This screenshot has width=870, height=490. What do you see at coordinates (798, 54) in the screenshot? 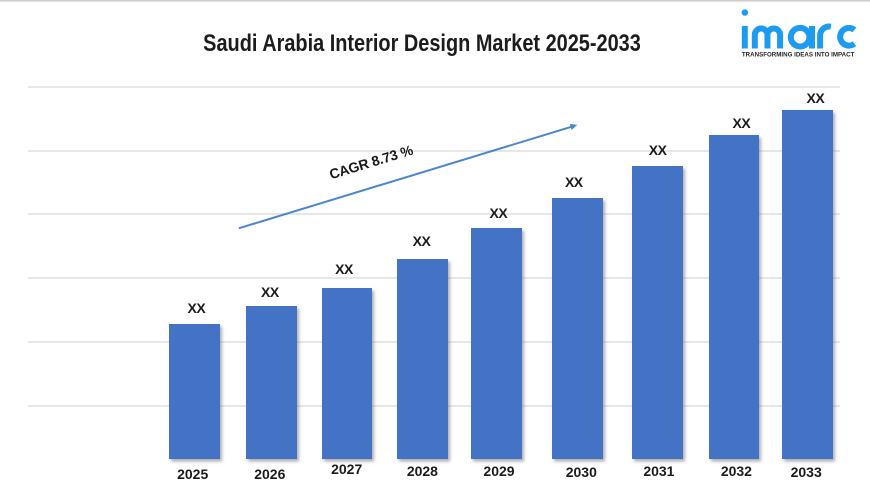
I see `svg-text: TRANSFORMING IDEAS INTO IMPACT` at bounding box center [798, 54].